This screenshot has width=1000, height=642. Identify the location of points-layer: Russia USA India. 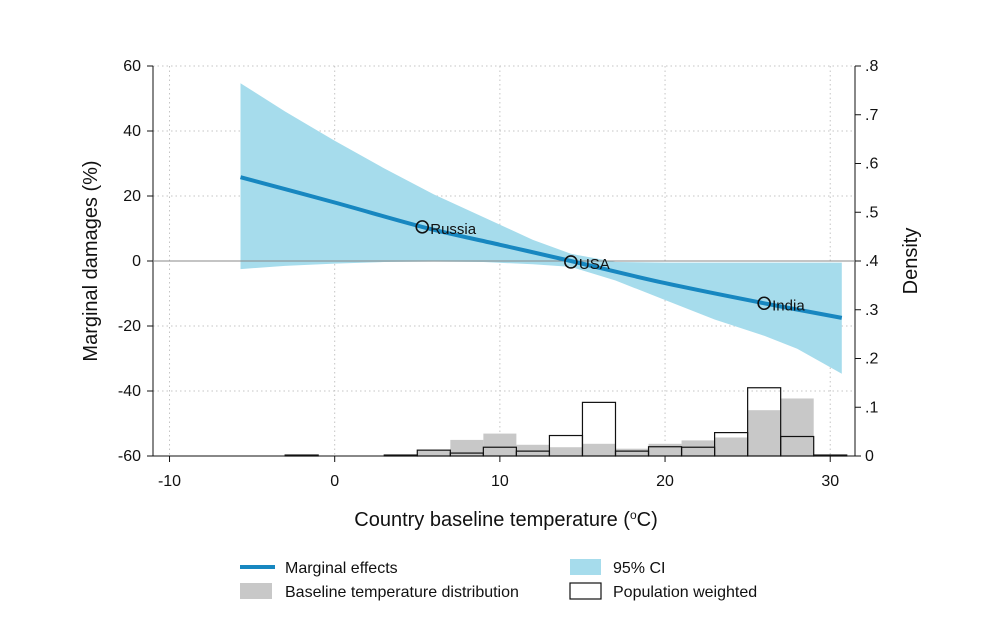
(610, 267).